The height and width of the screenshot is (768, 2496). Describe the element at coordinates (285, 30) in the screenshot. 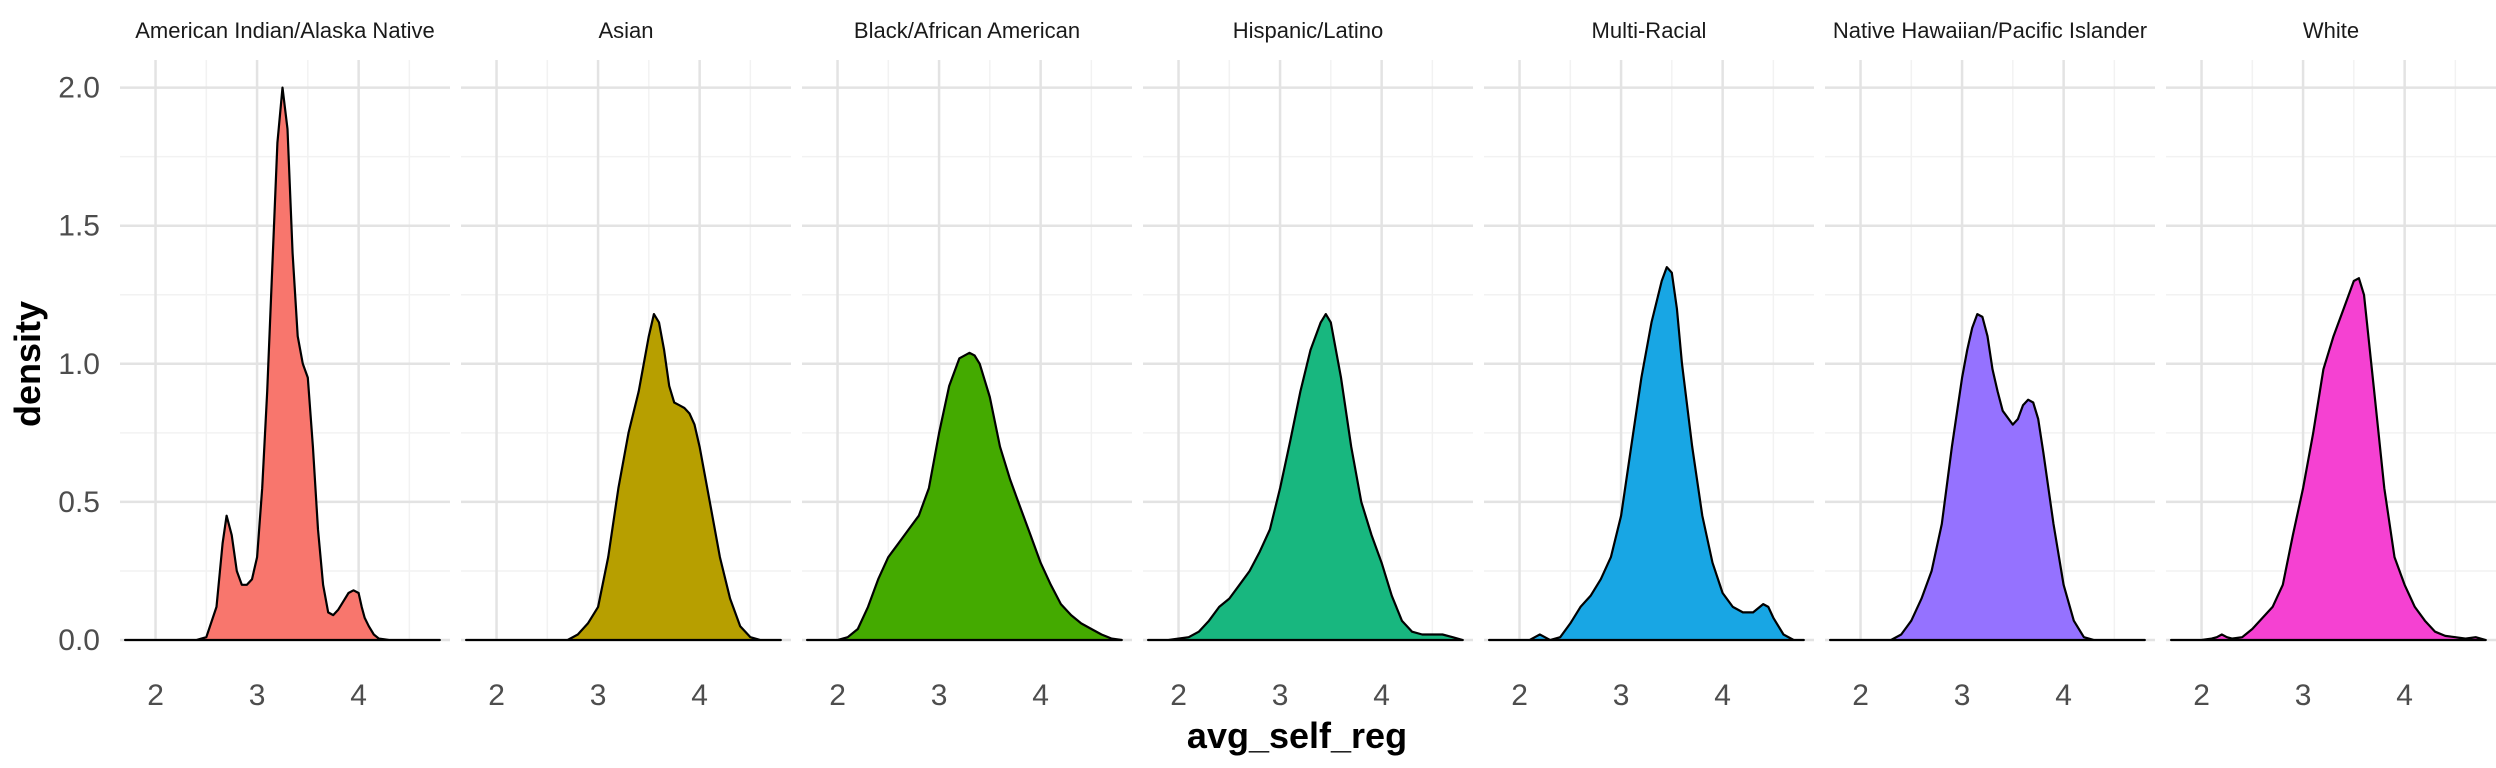

I see `facet-strip-label: American Indian/Alaska Native` at that location.